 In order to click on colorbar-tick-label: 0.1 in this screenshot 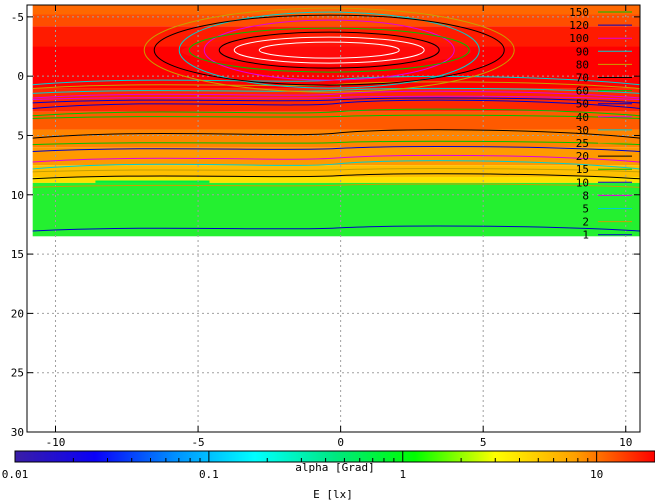, I will do `click(209, 474)`.